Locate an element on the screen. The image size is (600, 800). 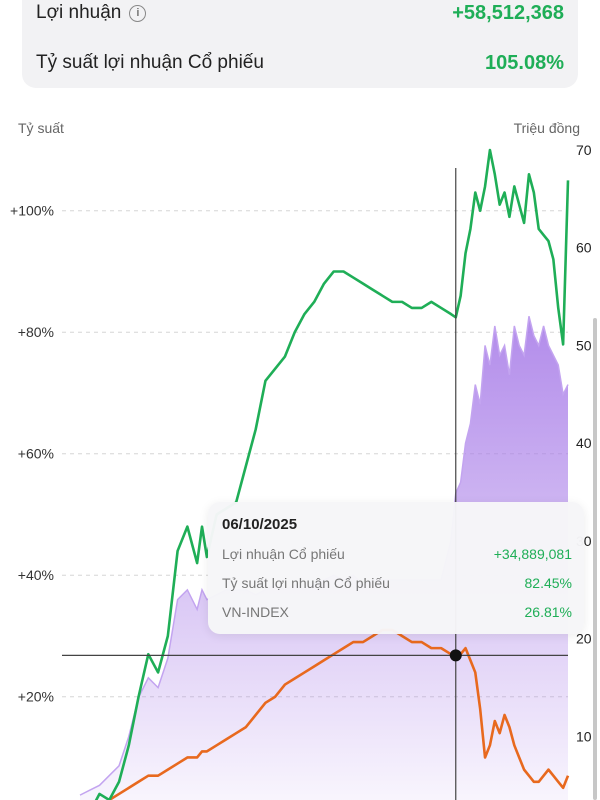
right-axis-title: Triệu đồng is located at coordinates (546, 128).